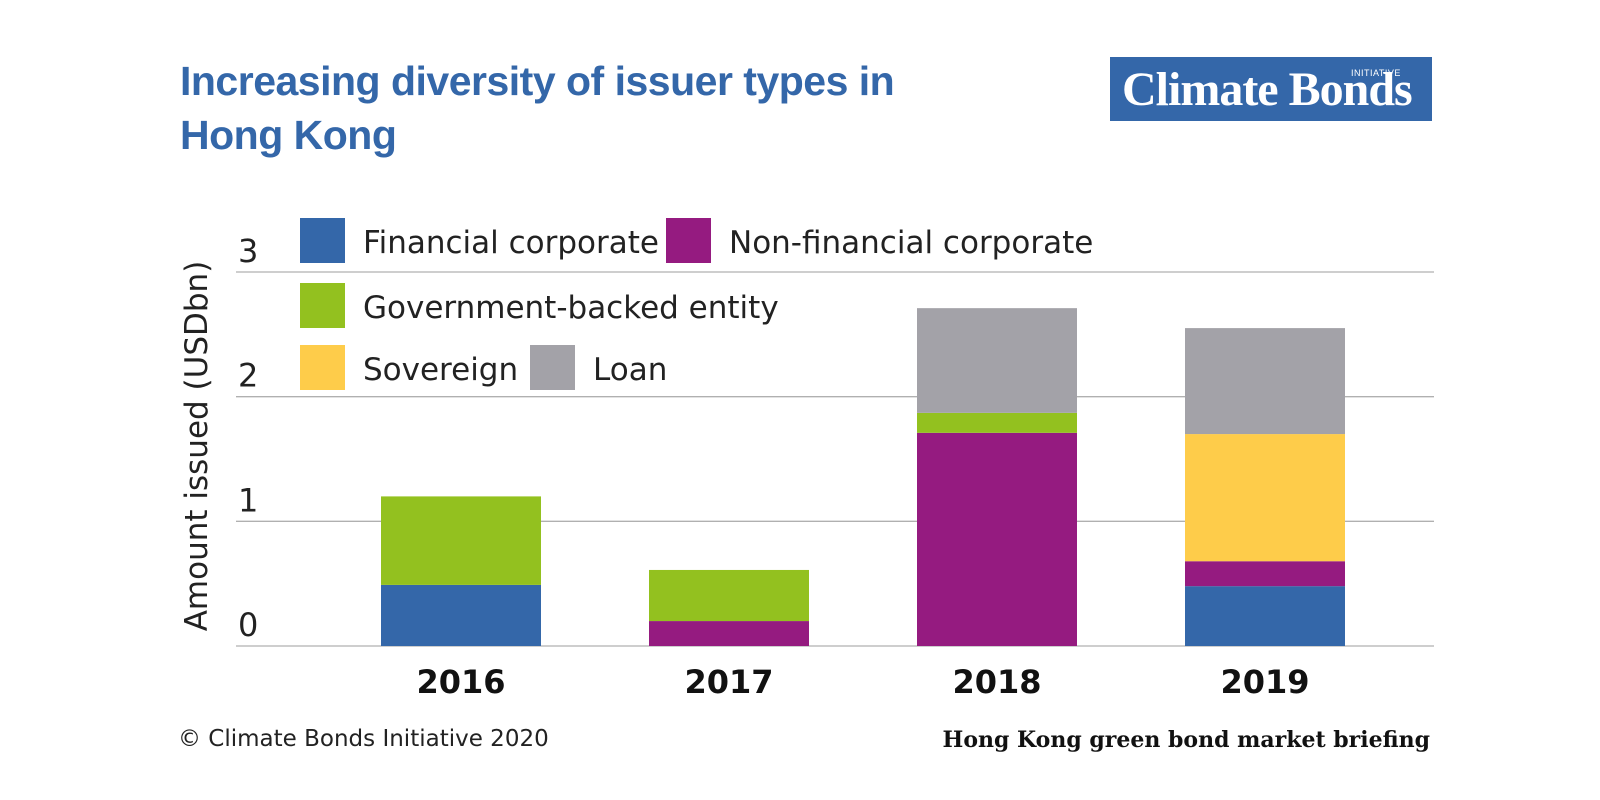 The width and height of the screenshot is (1600, 800). I want to click on legend-swatch-financial-corporate, so click(322, 240).